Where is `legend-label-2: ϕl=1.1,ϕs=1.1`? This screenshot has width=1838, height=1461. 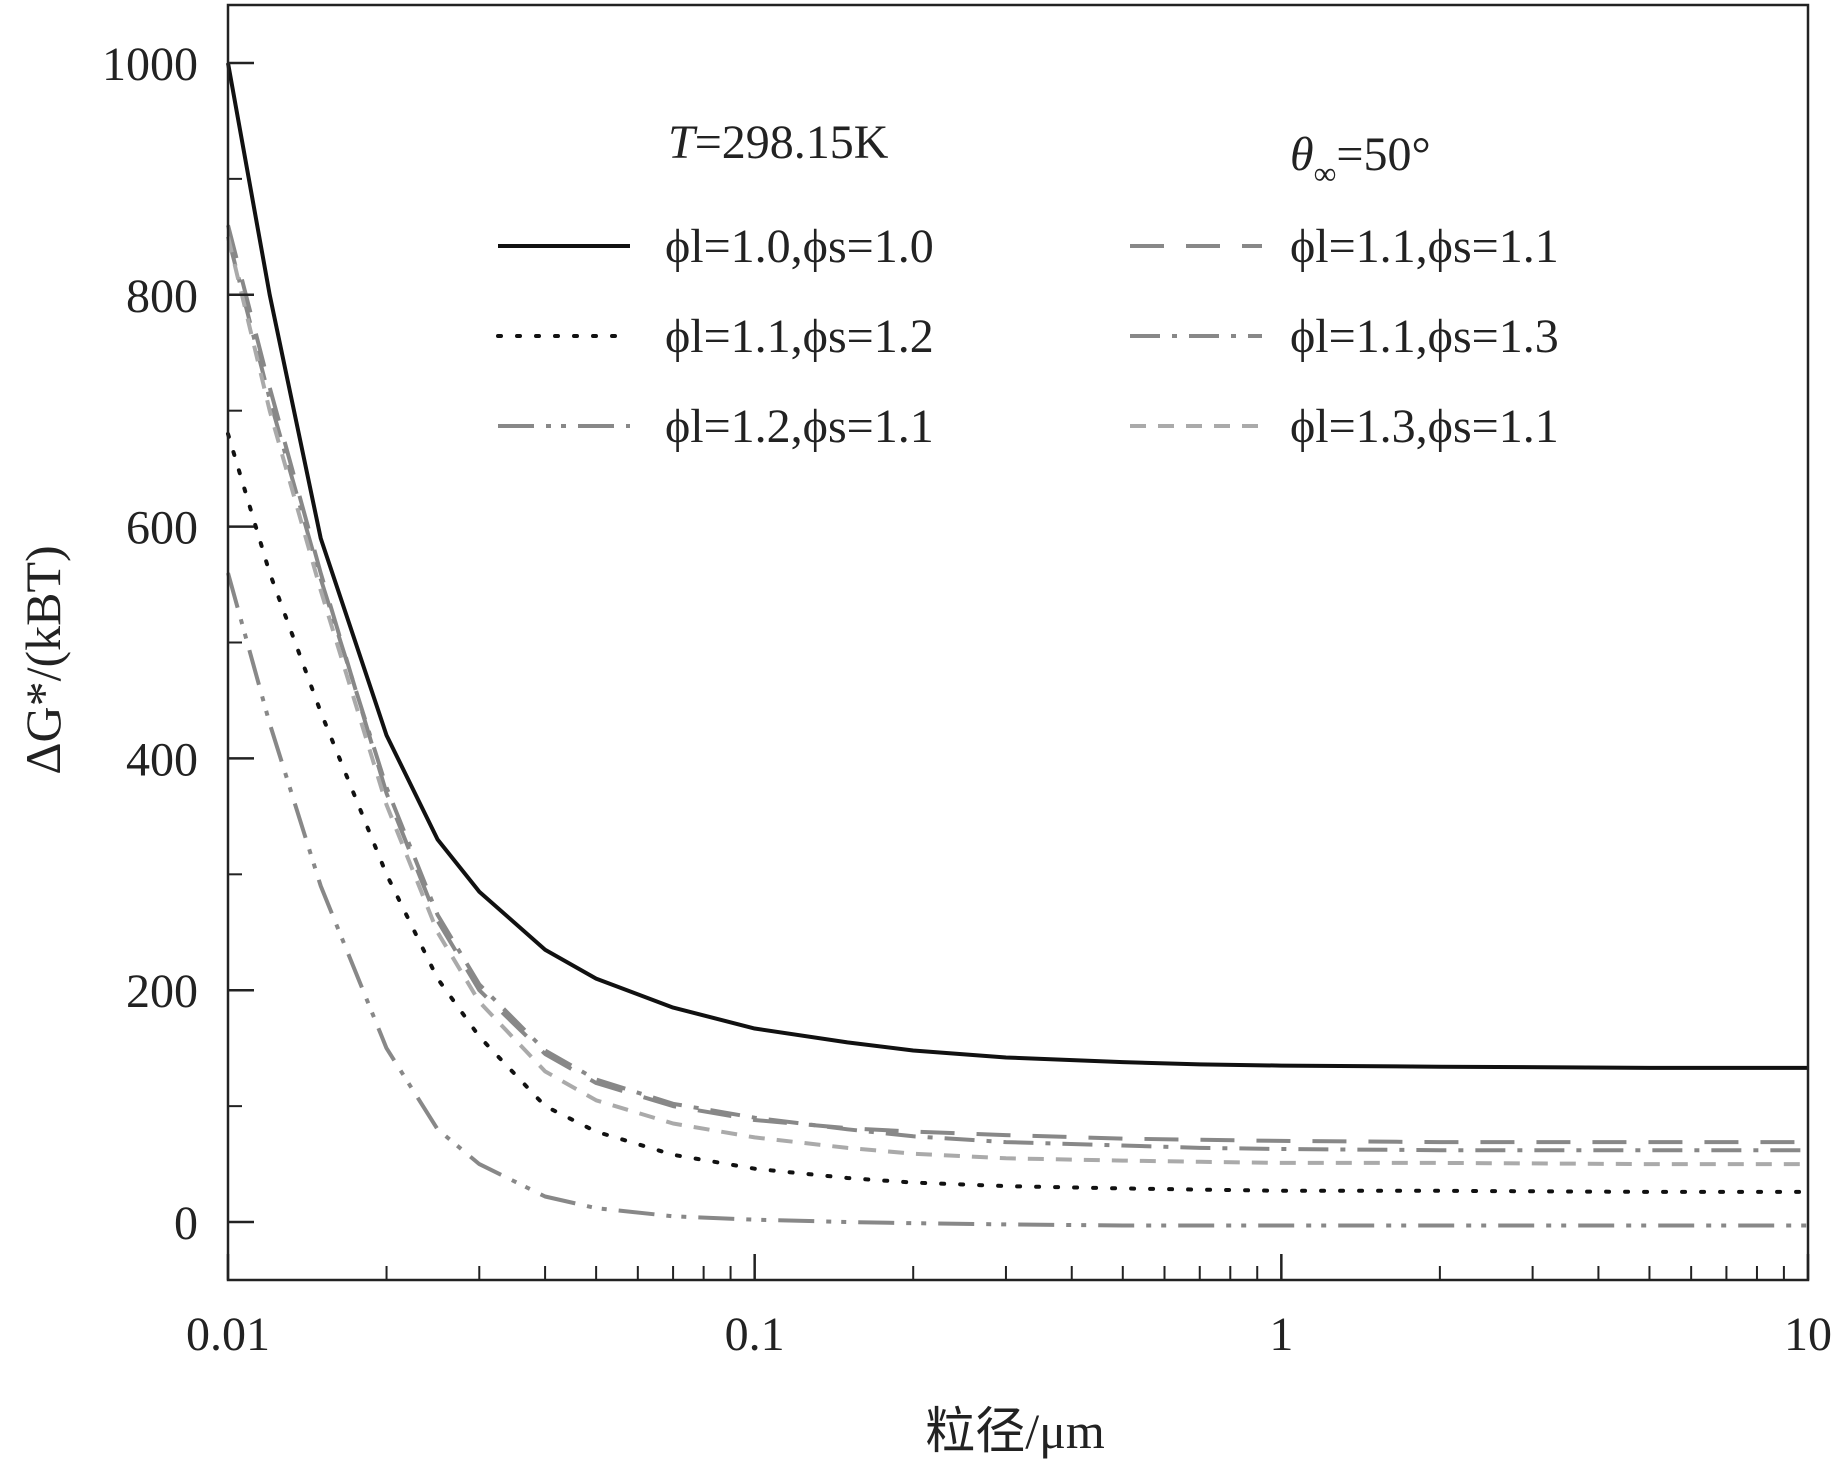 legend-label-2: ϕl=1.1,ϕs=1.1 is located at coordinates (1424, 246).